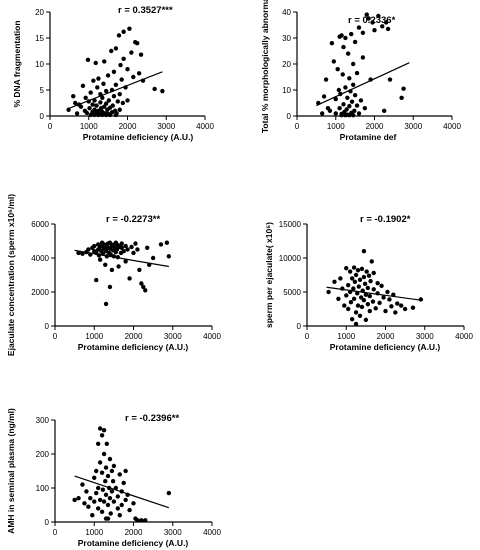 This screenshot has height=550, width=480. Describe the element at coordinates (55, 532) in the screenshot. I see `x-tick-label: 0` at that location.